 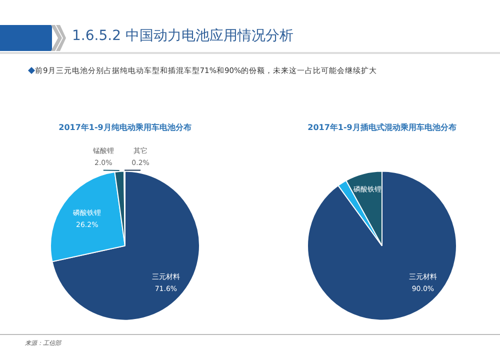 What do you see at coordinates (382, 127) in the screenshot?
I see `chart-title: 2017年1-9月插电式混动乘用车电池分布` at bounding box center [382, 127].